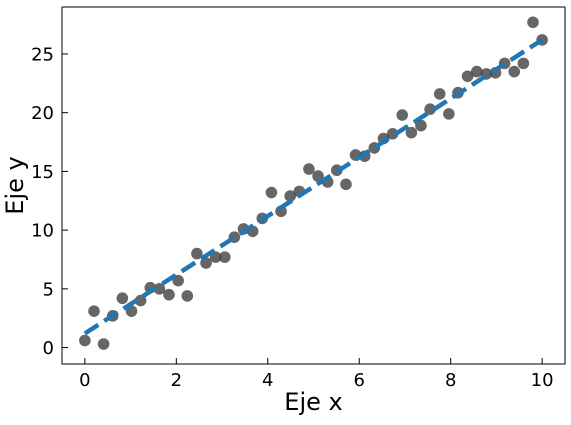 This screenshot has width=571, height=425. Describe the element at coordinates (359, 380) in the screenshot. I see `x-tick-label: 6` at that location.